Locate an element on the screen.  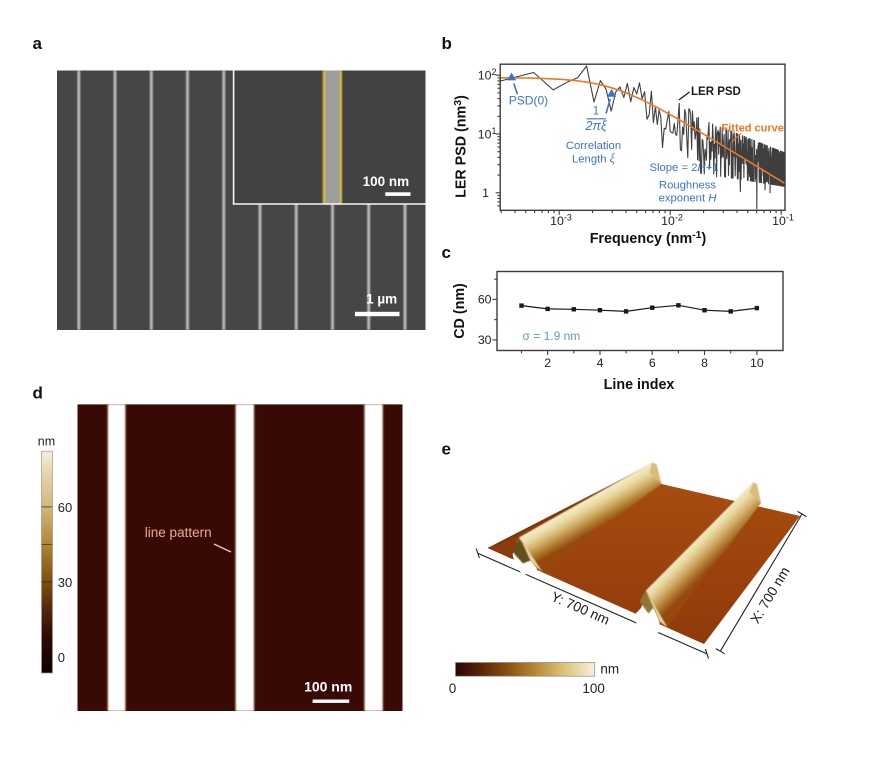
svg-text: e is located at coordinates (446, 449).